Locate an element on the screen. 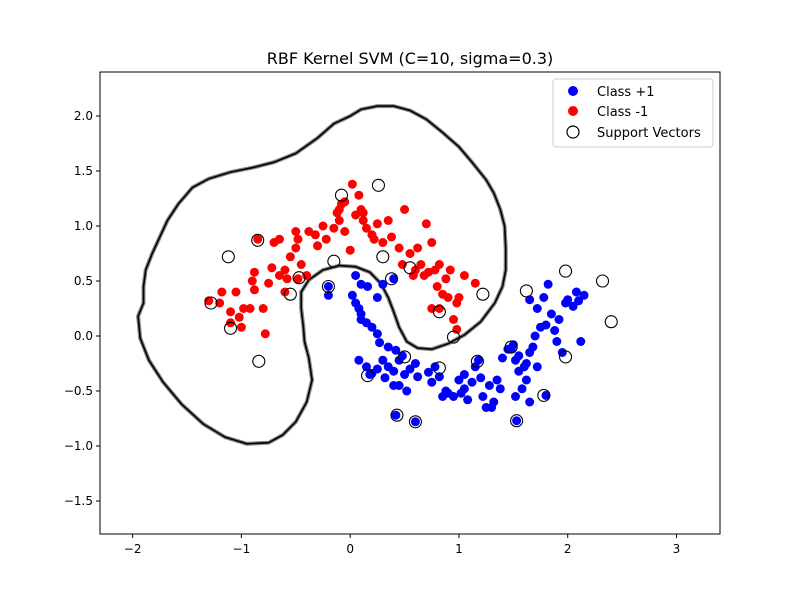 The height and width of the screenshot is (600, 800). chart-title: RBF Kernel SVM (C=10, sigma=0.3) is located at coordinates (410, 58).